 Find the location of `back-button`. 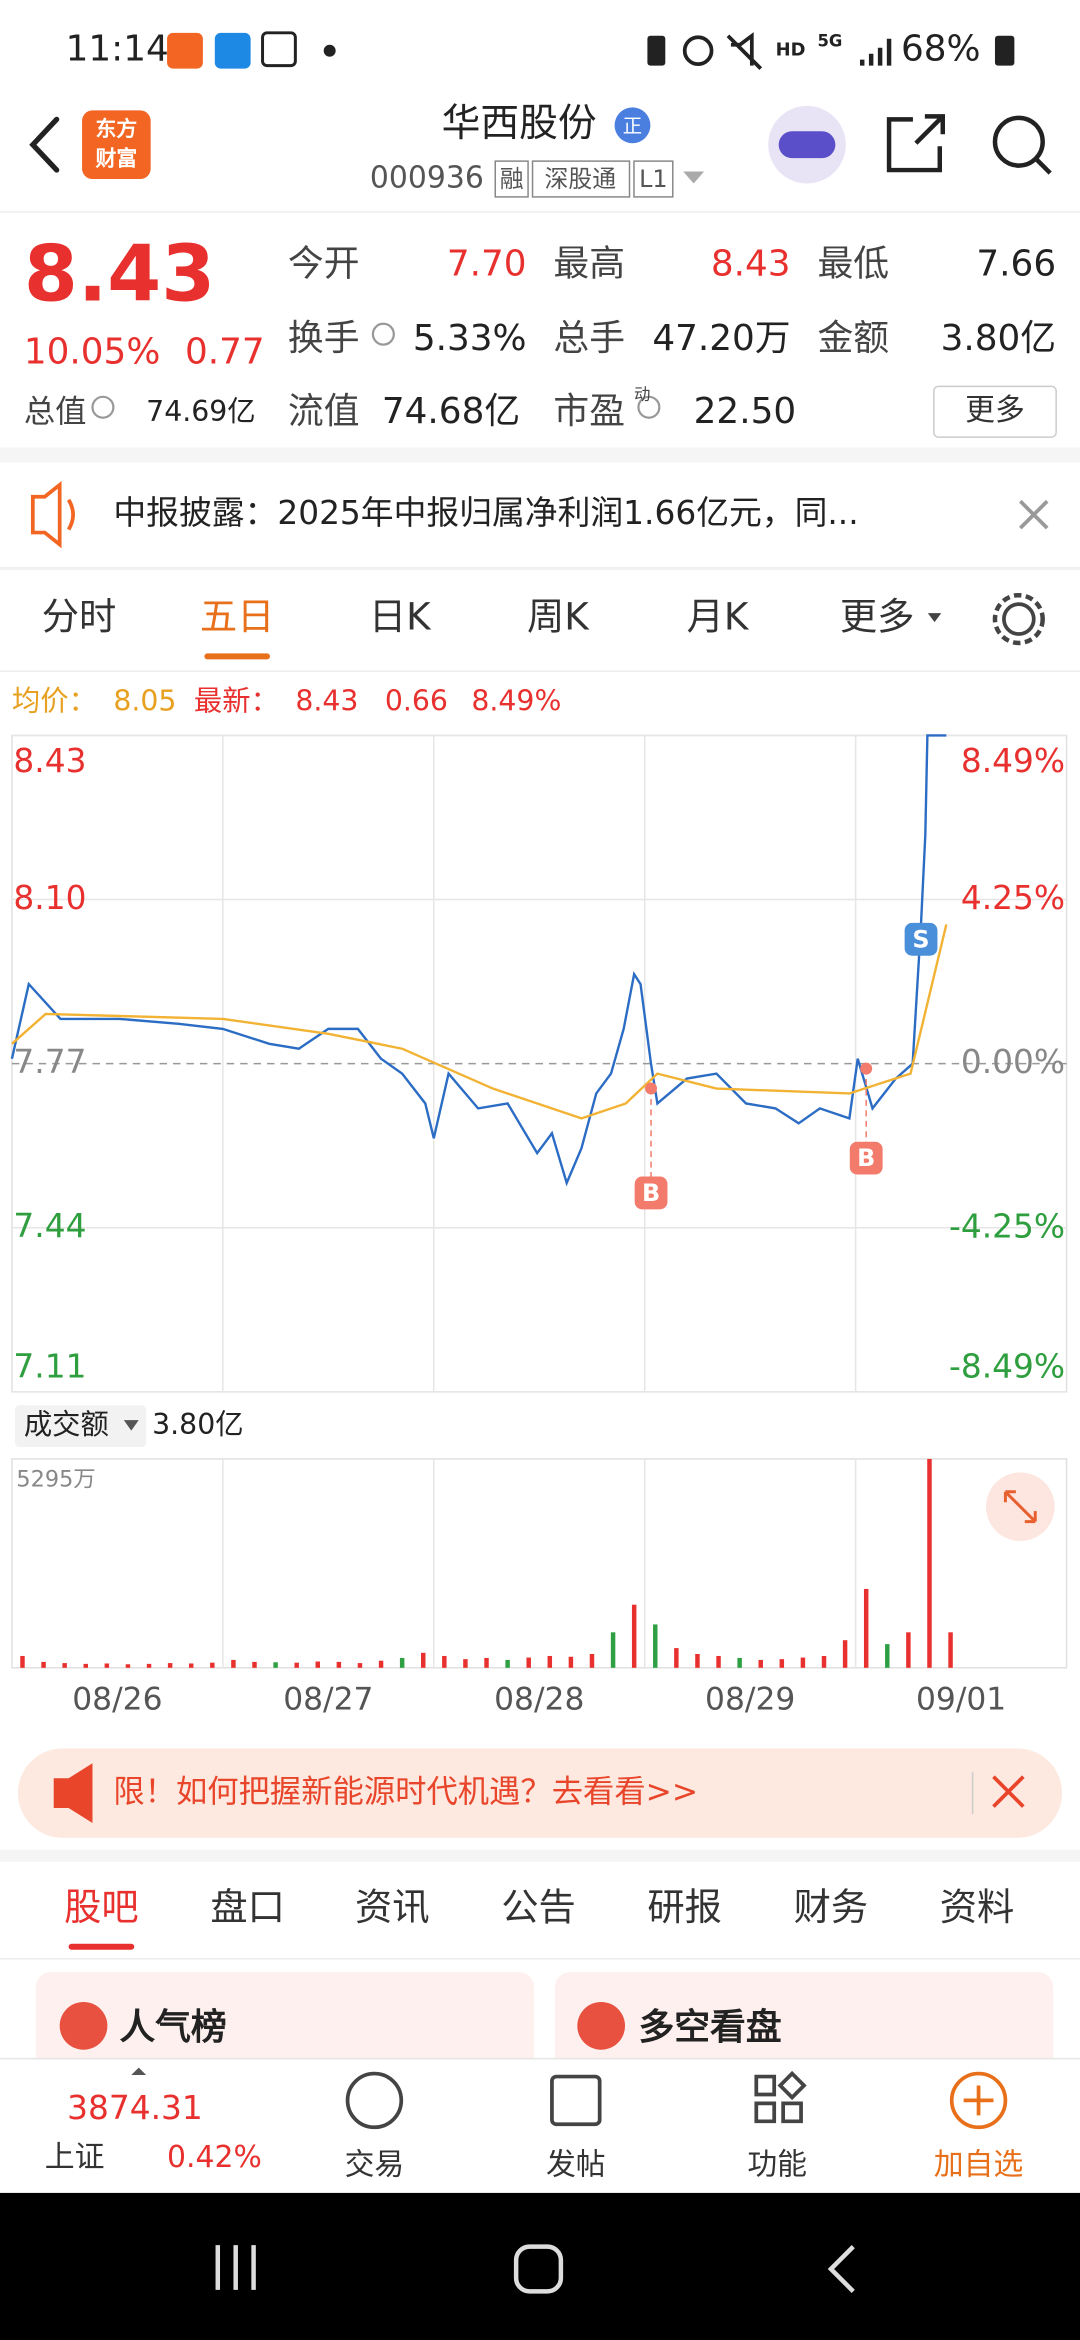

back-button is located at coordinates (44, 144).